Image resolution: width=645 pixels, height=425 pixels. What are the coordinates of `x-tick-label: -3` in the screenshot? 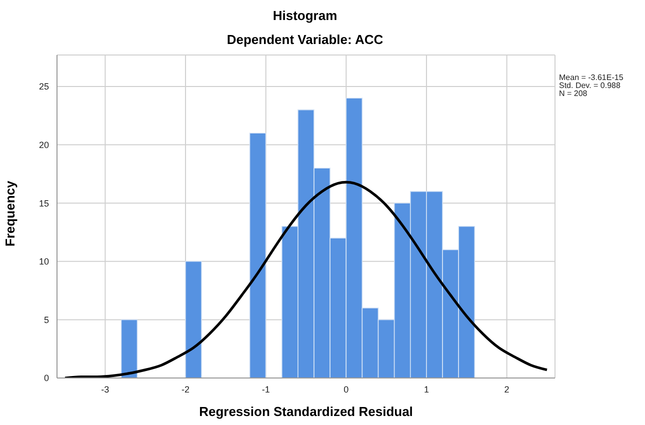 It's located at (105, 389).